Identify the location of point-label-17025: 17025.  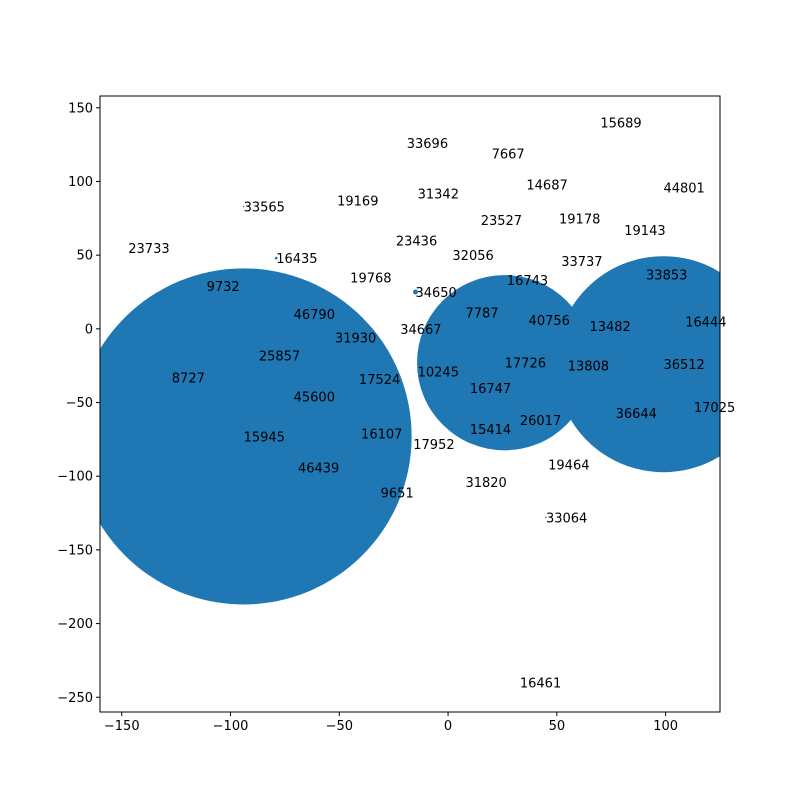
(714, 408).